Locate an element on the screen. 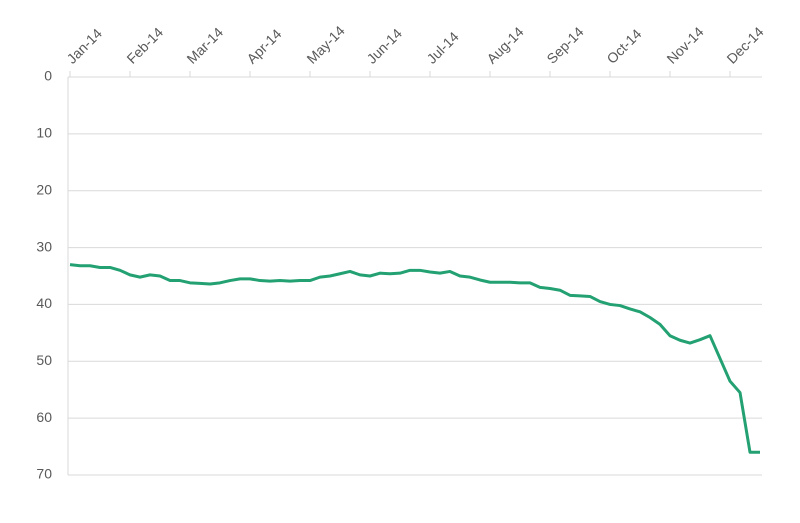 The width and height of the screenshot is (800, 523). x-tick-label: Jul-14 is located at coordinates (442, 47).